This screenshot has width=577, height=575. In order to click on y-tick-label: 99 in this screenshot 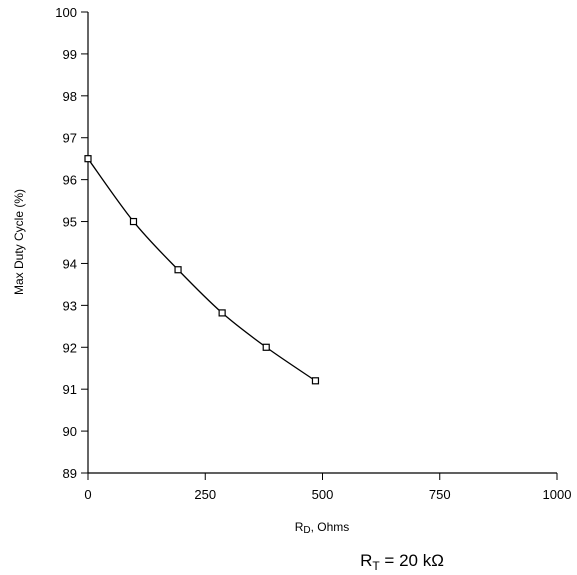, I will do `click(70, 54)`.